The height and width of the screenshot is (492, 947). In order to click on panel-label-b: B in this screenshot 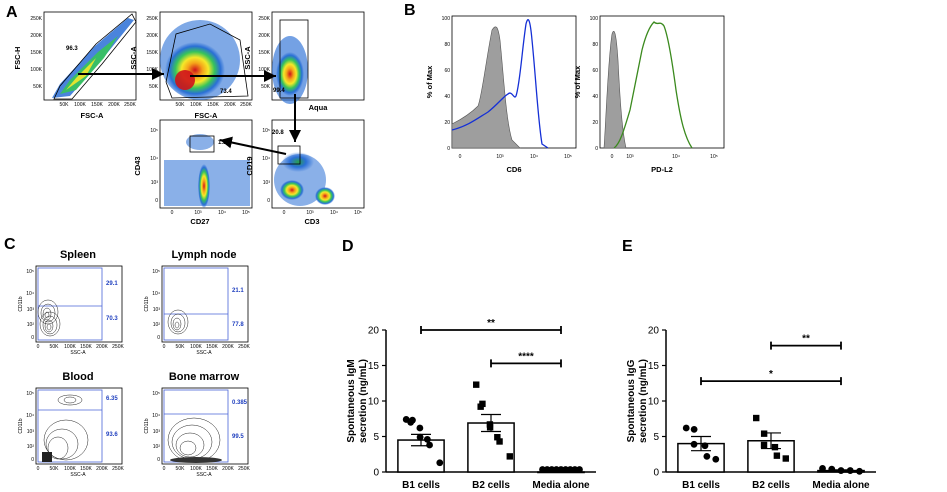, I will do `click(410, 10)`.